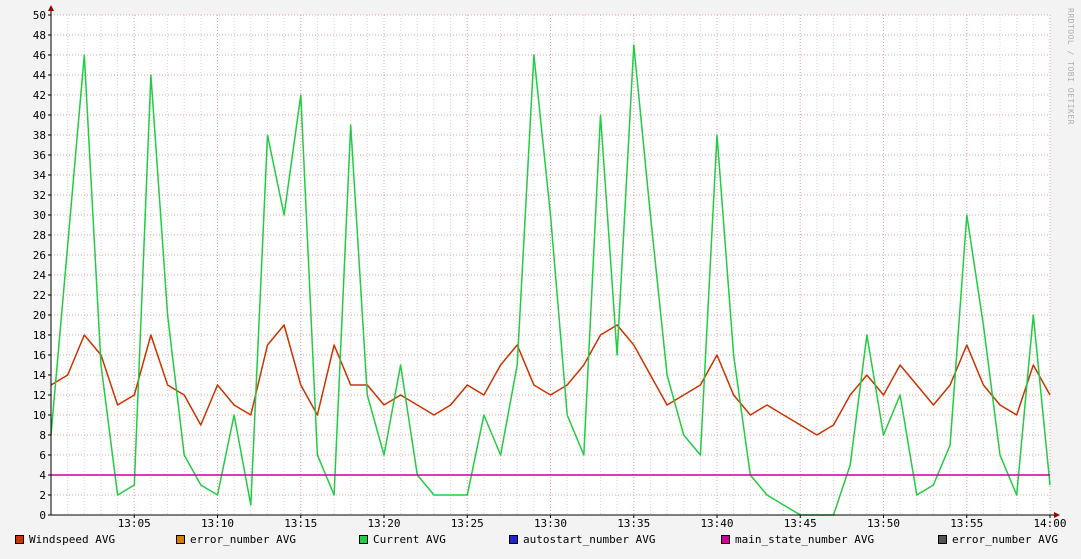 This screenshot has width=1081, height=559. What do you see at coordinates (39, 215) in the screenshot?
I see `y-tick-label: 30` at bounding box center [39, 215].